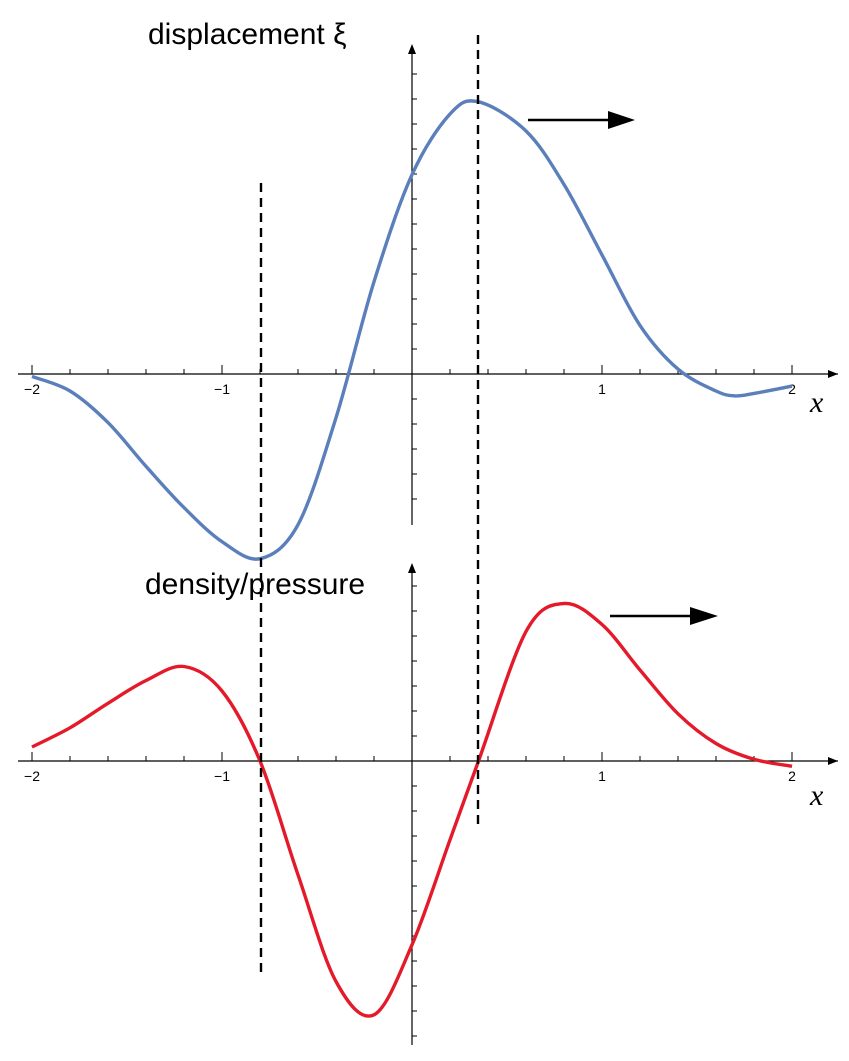 This screenshot has height=1061, width=849. I want to click on top-x-tick-label: −1, so click(222, 389).